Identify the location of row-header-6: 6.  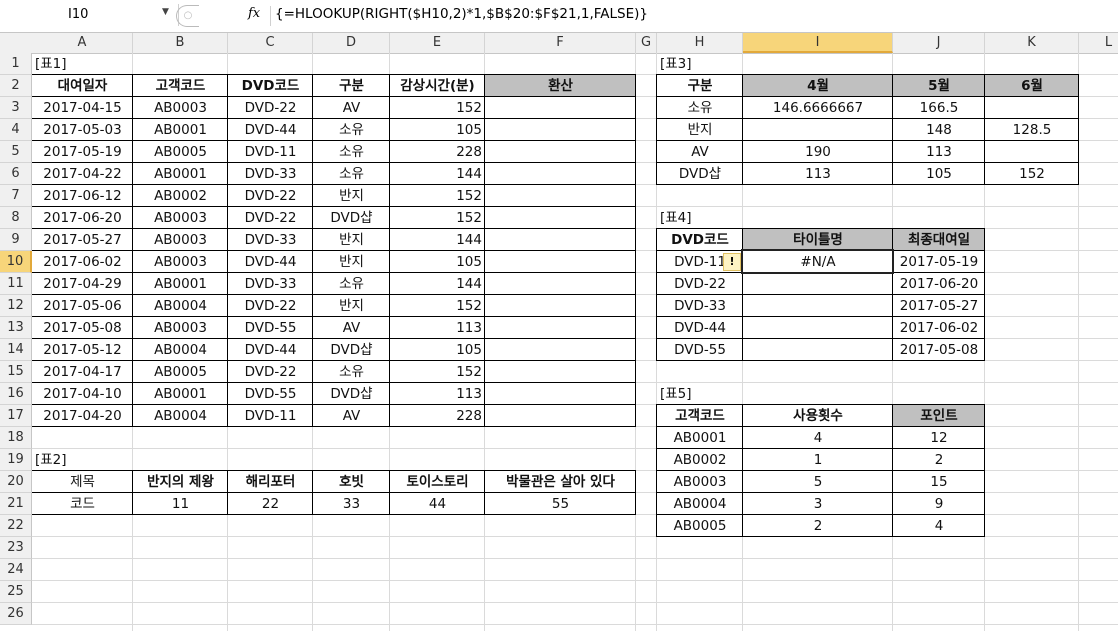
(16, 174).